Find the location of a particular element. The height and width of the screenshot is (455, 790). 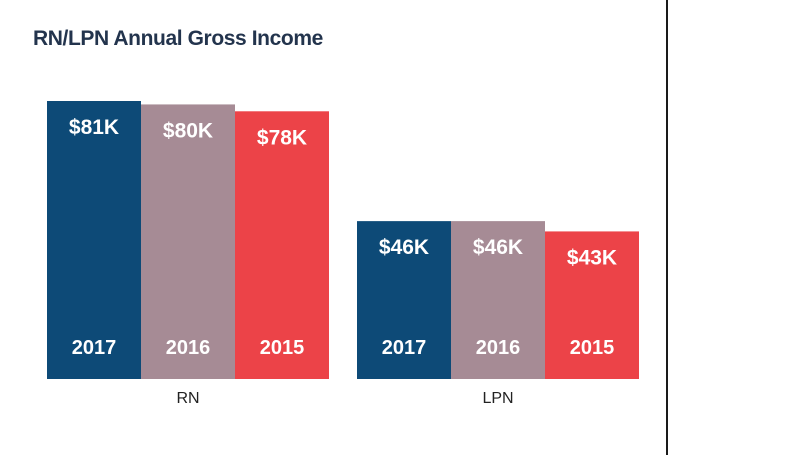

bar-year-label-rn-2015: 2015 is located at coordinates (282, 348).